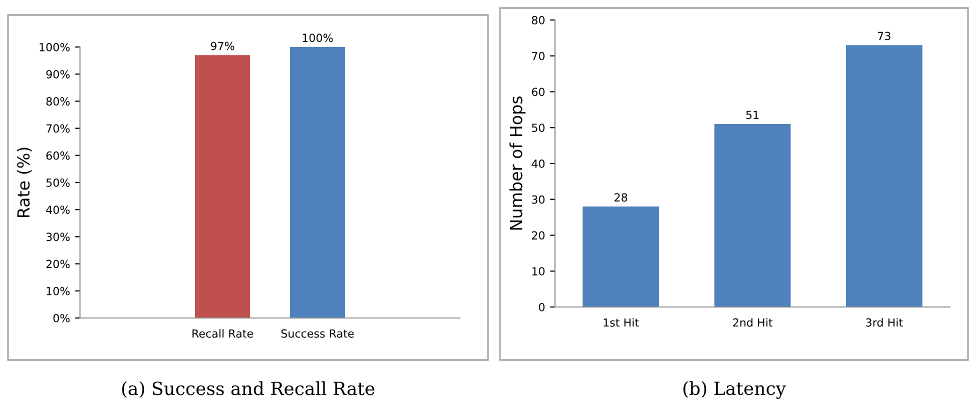  What do you see at coordinates (538, 128) in the screenshot?
I see `y-tick-label: 50` at bounding box center [538, 128].